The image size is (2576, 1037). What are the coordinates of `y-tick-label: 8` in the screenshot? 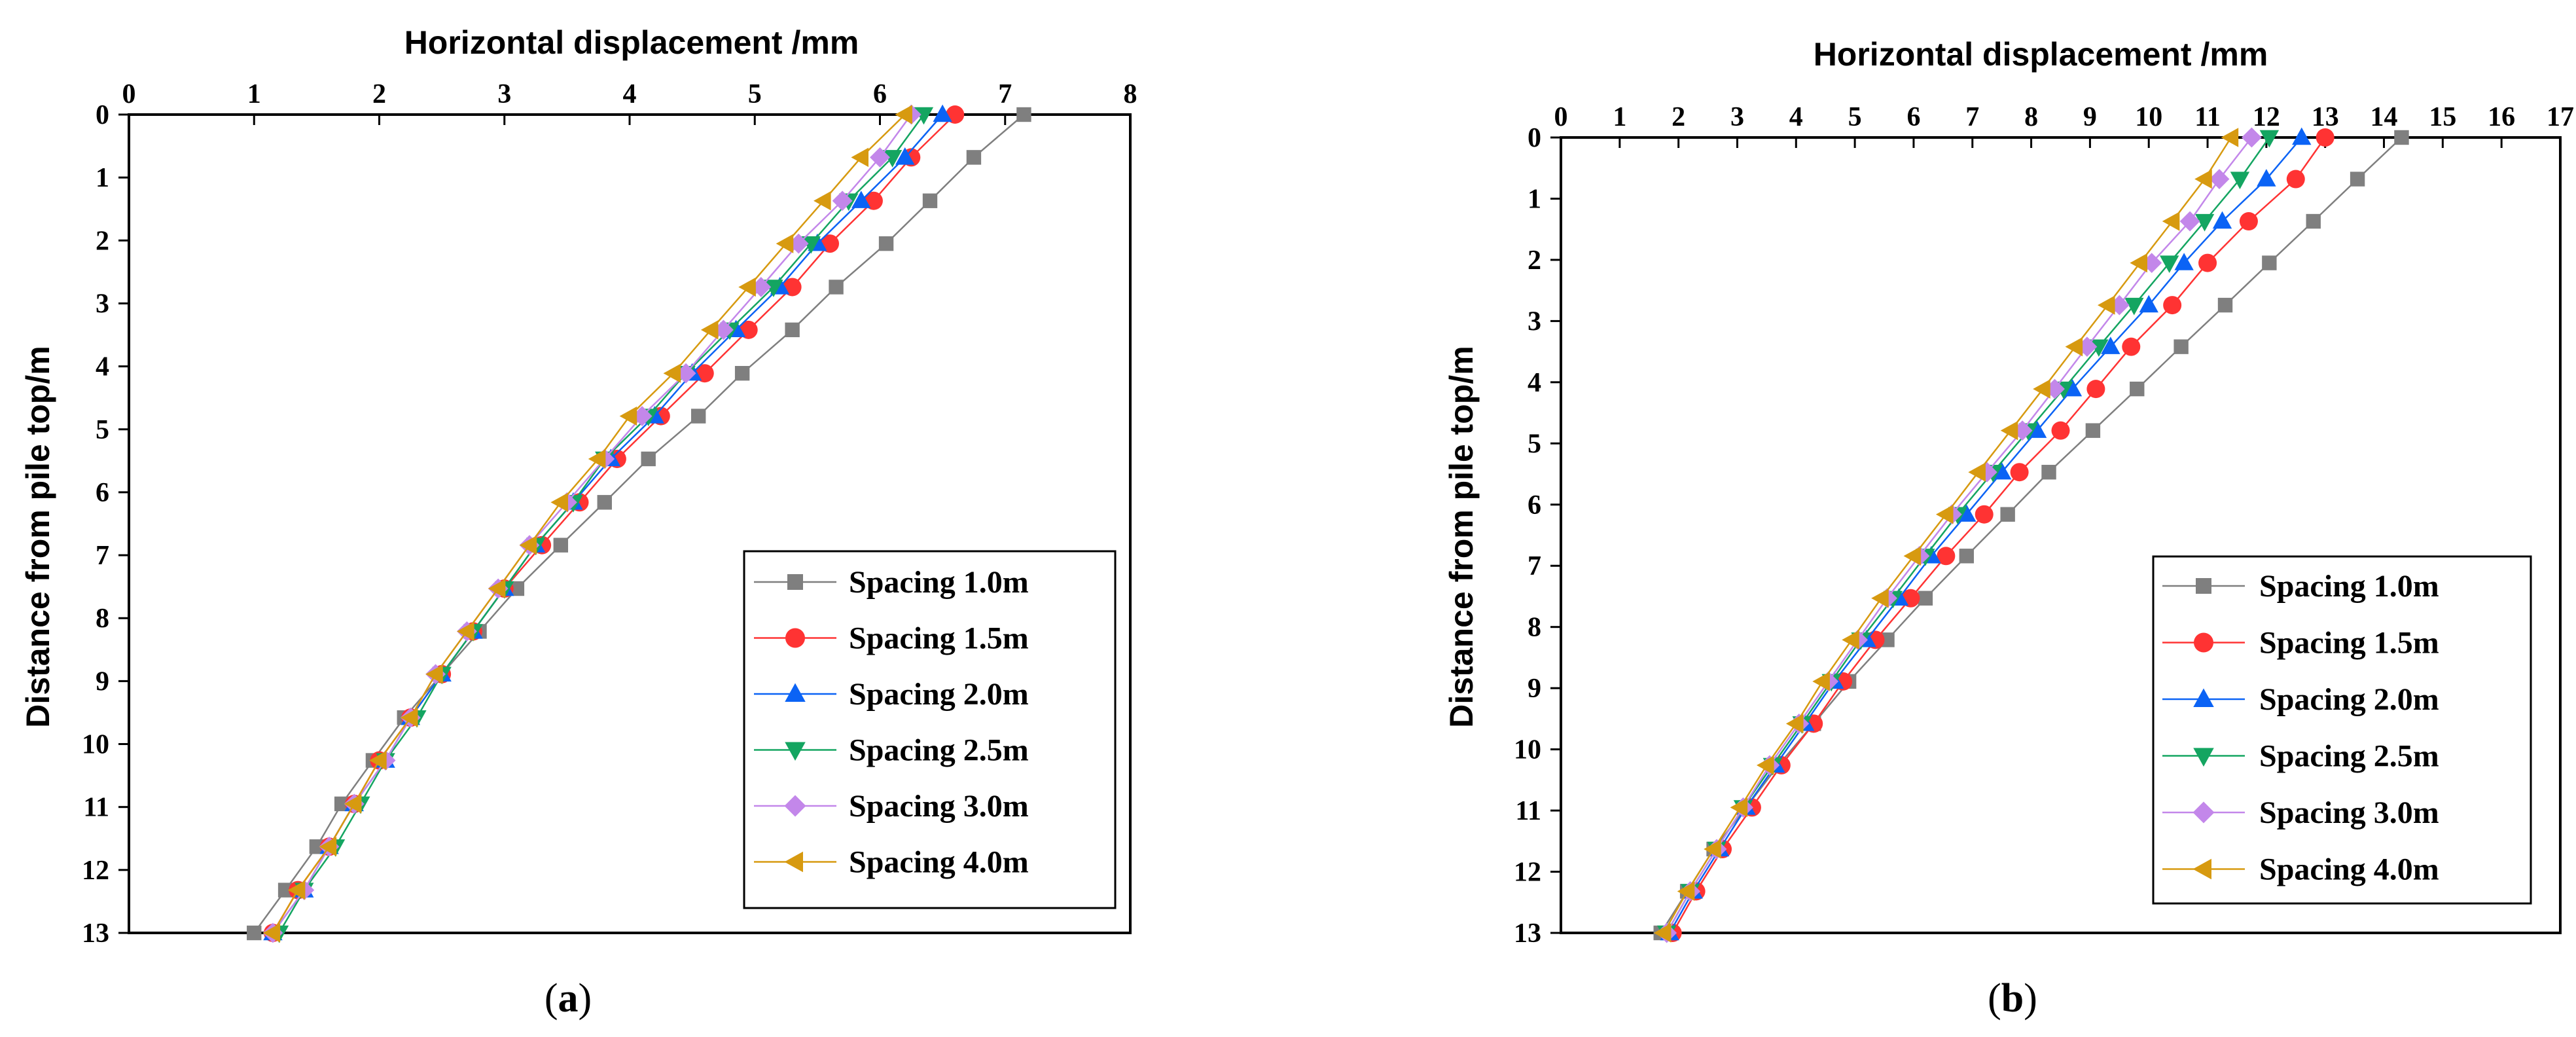 It's located at (1534, 628).